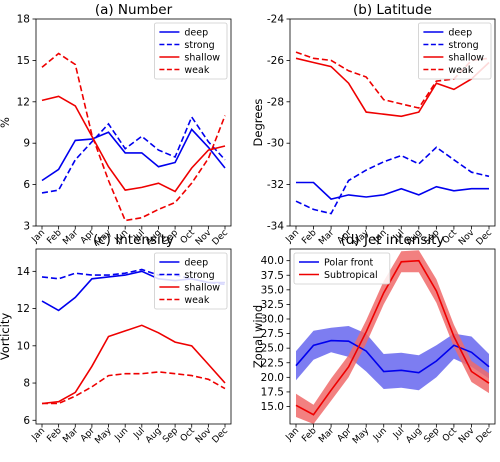 This screenshot has width=500, height=462. Describe the element at coordinates (414, 436) in the screenshot. I see `x-tick-label: Aug` at that location.